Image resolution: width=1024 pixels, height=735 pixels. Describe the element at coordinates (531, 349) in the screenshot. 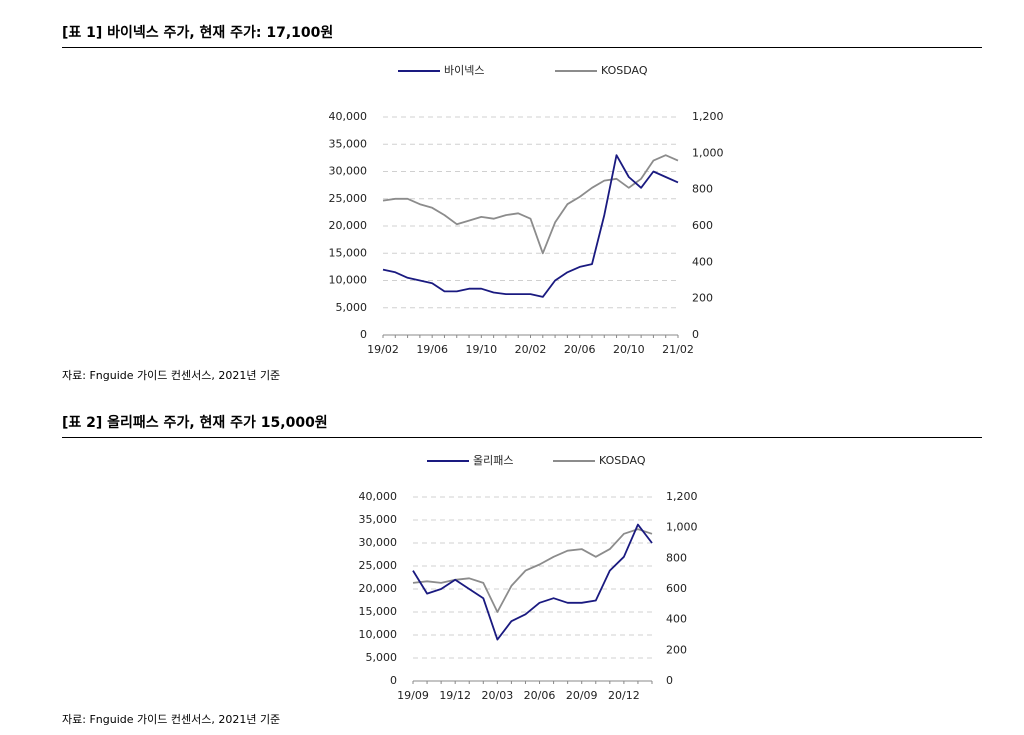

I see `x-tick-label: 20/02` at that location.